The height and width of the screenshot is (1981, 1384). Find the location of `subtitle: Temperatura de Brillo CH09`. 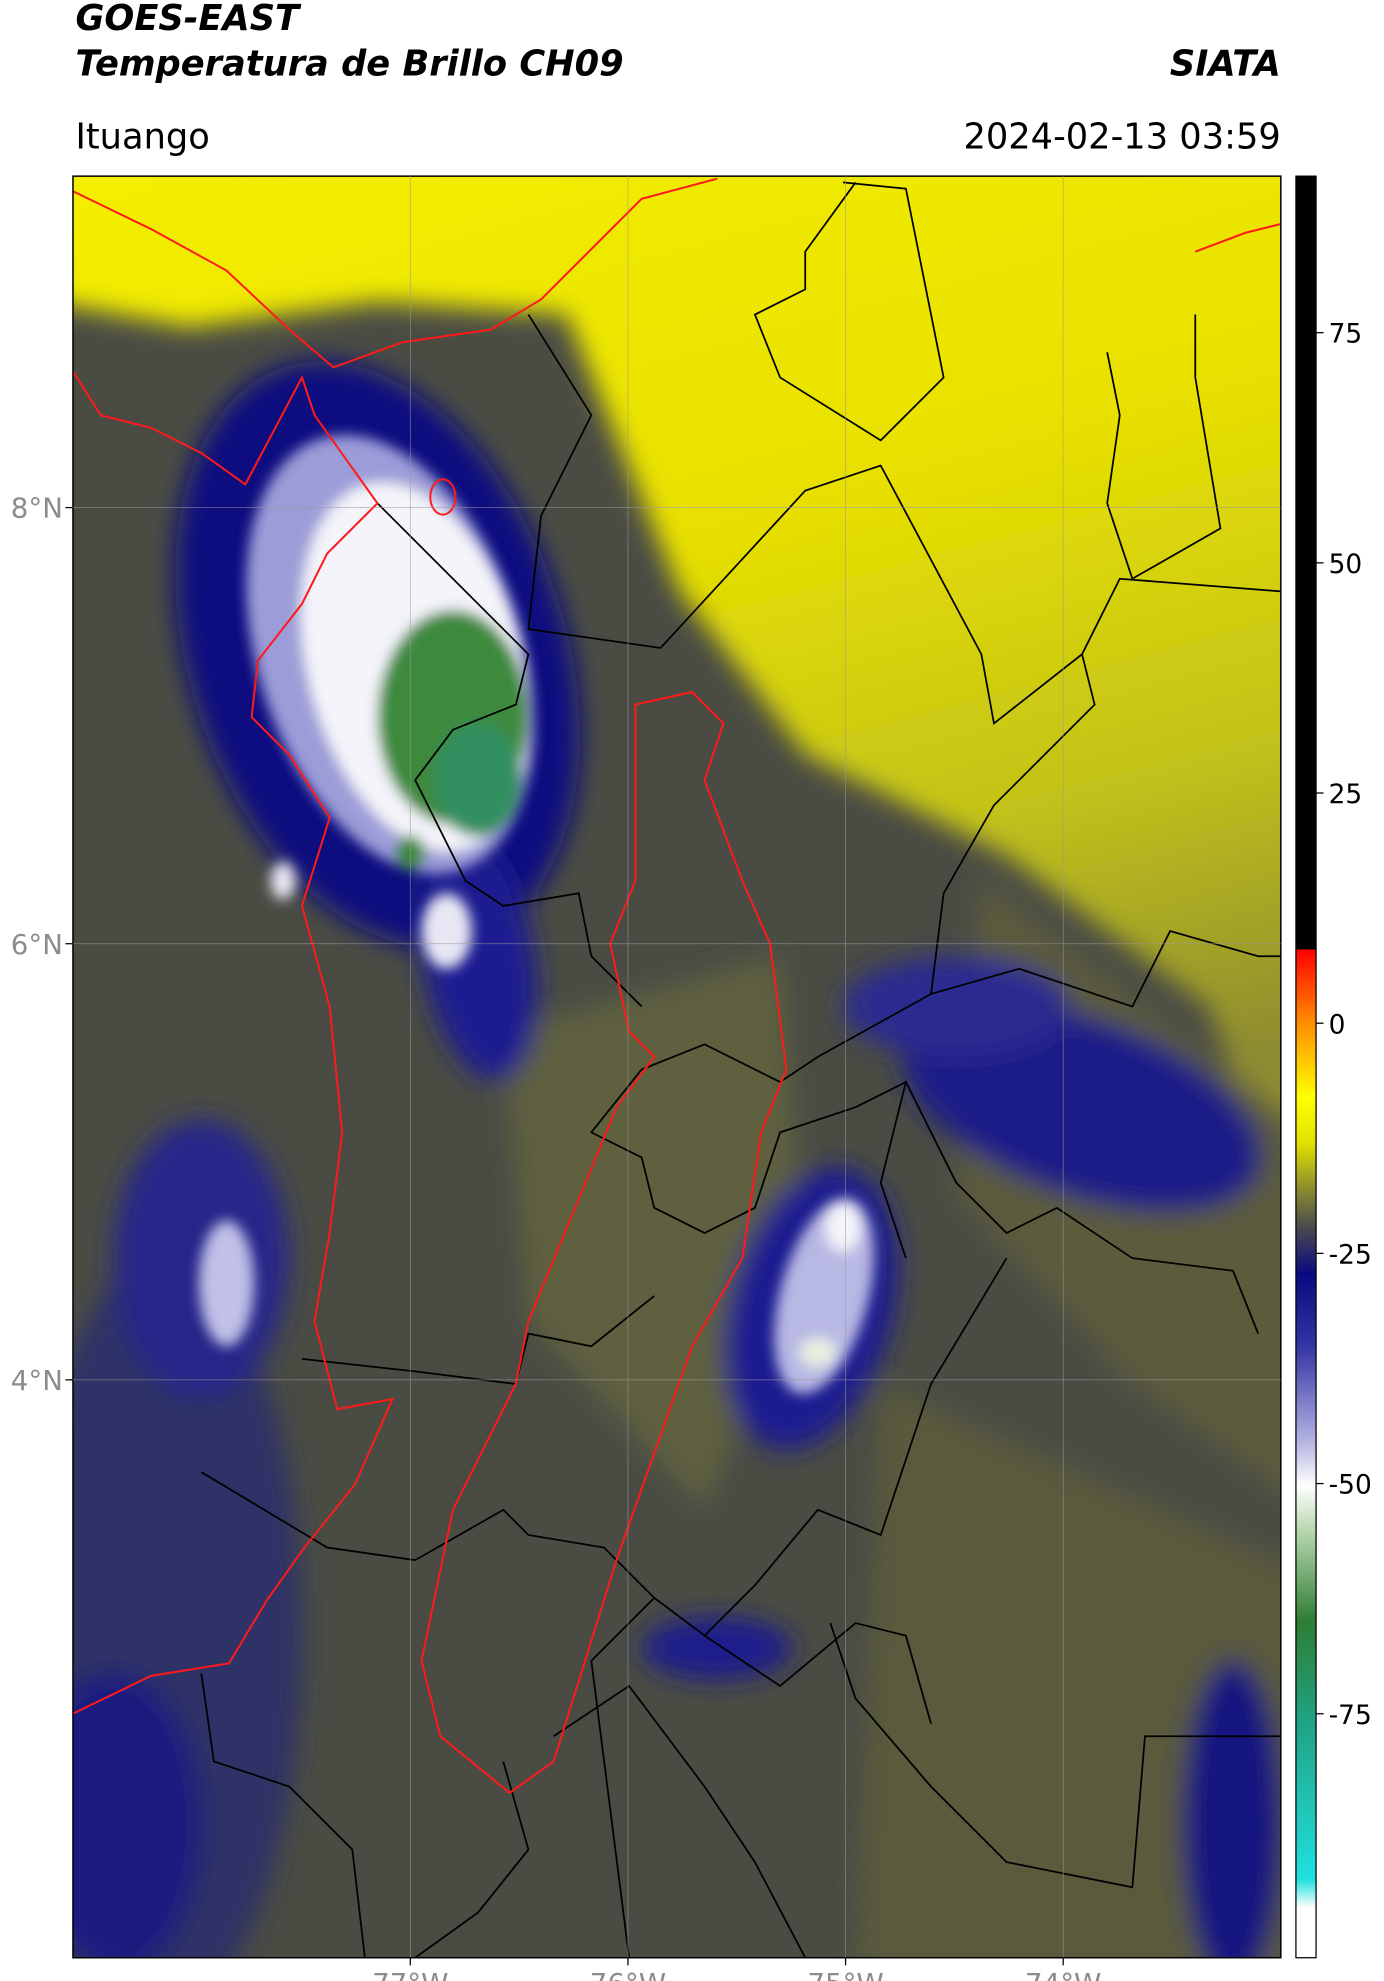

subtitle: Temperatura de Brillo CH09 is located at coordinates (349, 63).